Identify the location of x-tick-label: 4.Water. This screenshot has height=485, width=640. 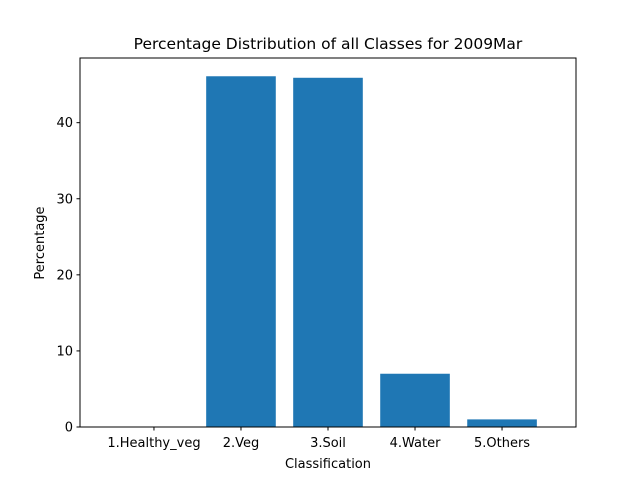
(415, 443).